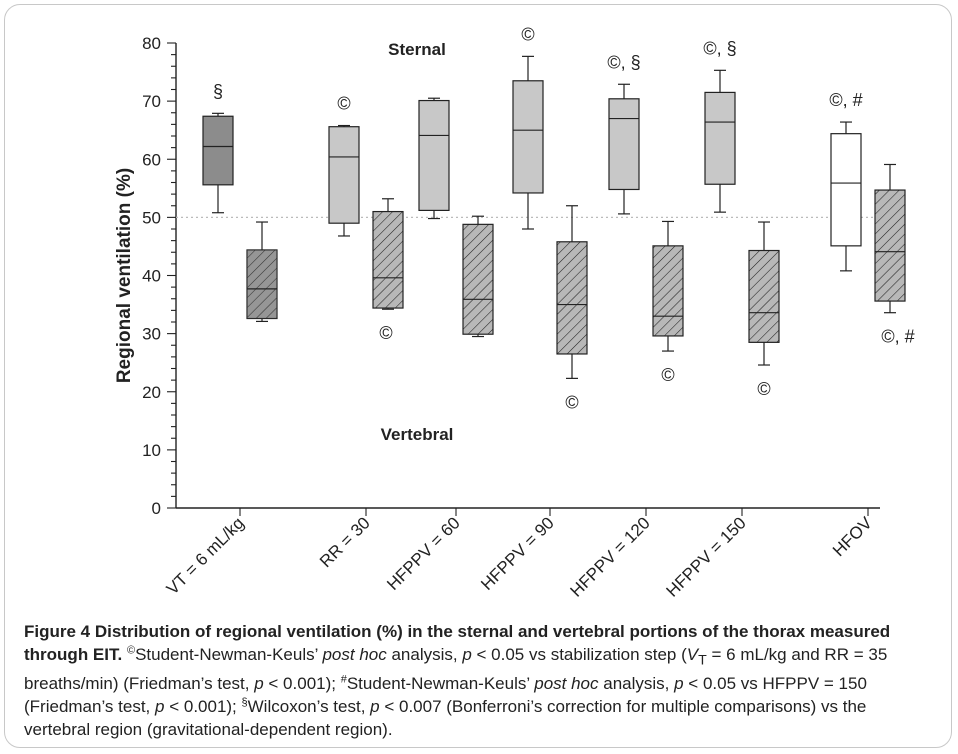 This screenshot has width=958, height=754. What do you see at coordinates (702, 660) in the screenshot?
I see `caption-subscript: T` at bounding box center [702, 660].